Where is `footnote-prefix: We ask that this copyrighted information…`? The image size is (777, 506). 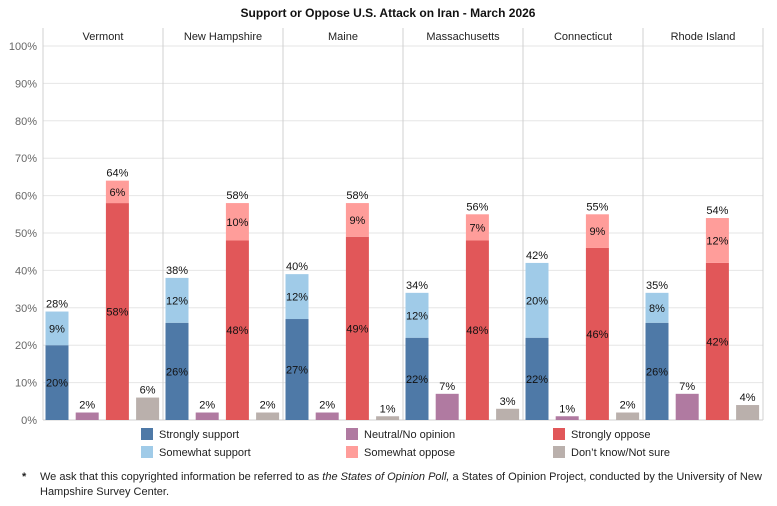
footnote-prefix: We ask that this copyrighted information… is located at coordinates (181, 477).